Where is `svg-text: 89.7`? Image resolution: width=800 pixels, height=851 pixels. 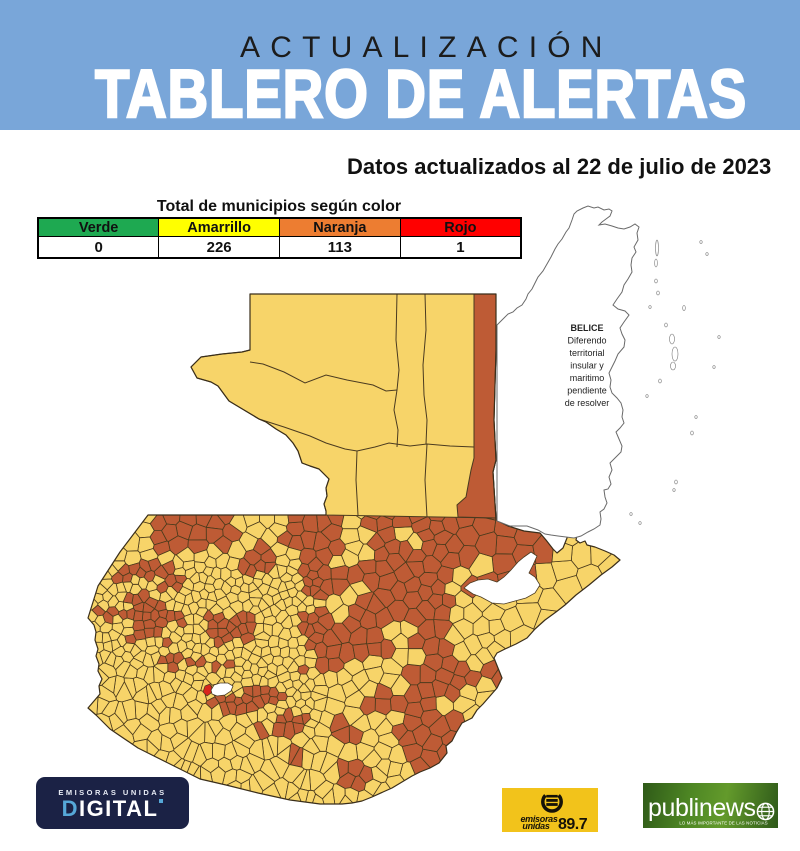
svg-text: 89.7 is located at coordinates (573, 824).